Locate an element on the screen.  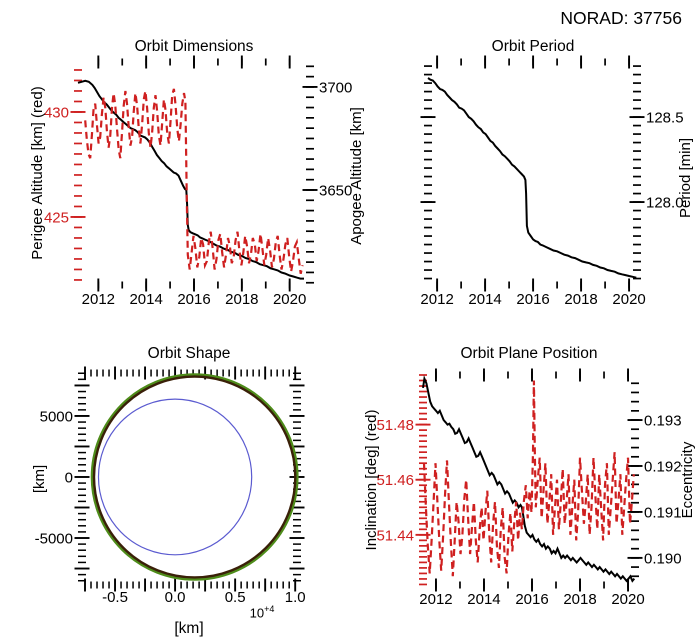
y-tick-label: 0 is located at coordinates (69, 477).